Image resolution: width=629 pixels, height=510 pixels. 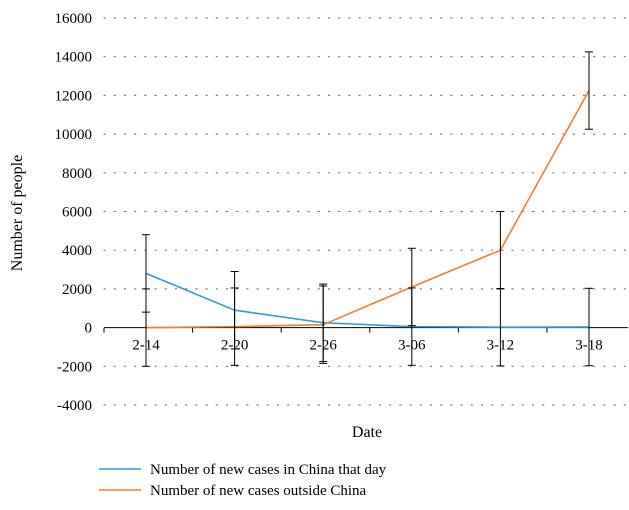 What do you see at coordinates (258, 491) in the screenshot?
I see `legend-label: Number of new cases outside China` at bounding box center [258, 491].